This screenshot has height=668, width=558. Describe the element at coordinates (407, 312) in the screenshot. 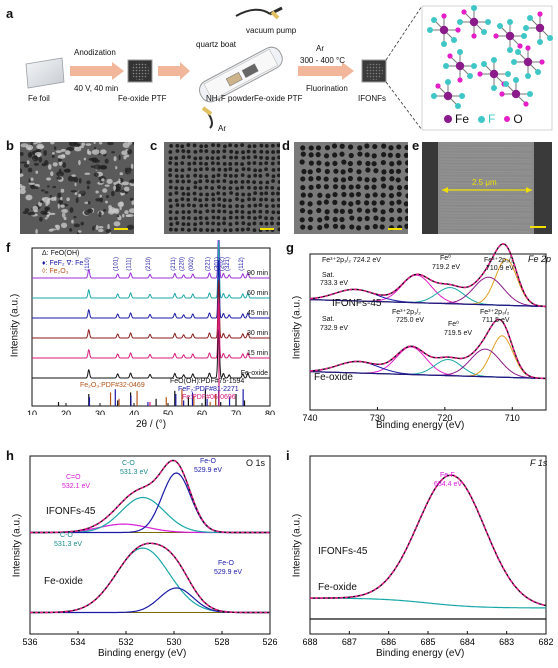

I see `fe2p-fe3-12-bot: Fe³⁺2p₁/₂` at that location.